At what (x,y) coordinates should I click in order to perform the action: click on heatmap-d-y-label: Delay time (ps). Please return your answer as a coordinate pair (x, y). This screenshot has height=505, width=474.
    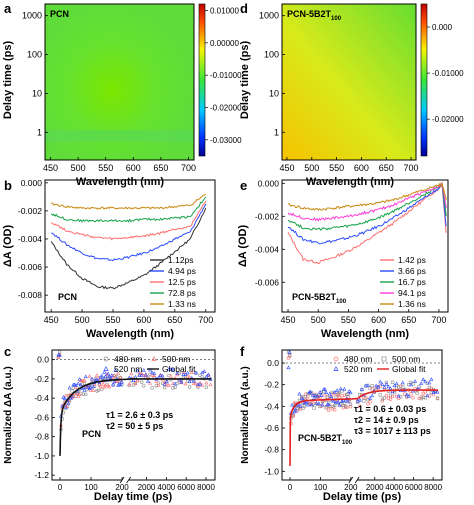
    Looking at the image, I should click on (245, 80).